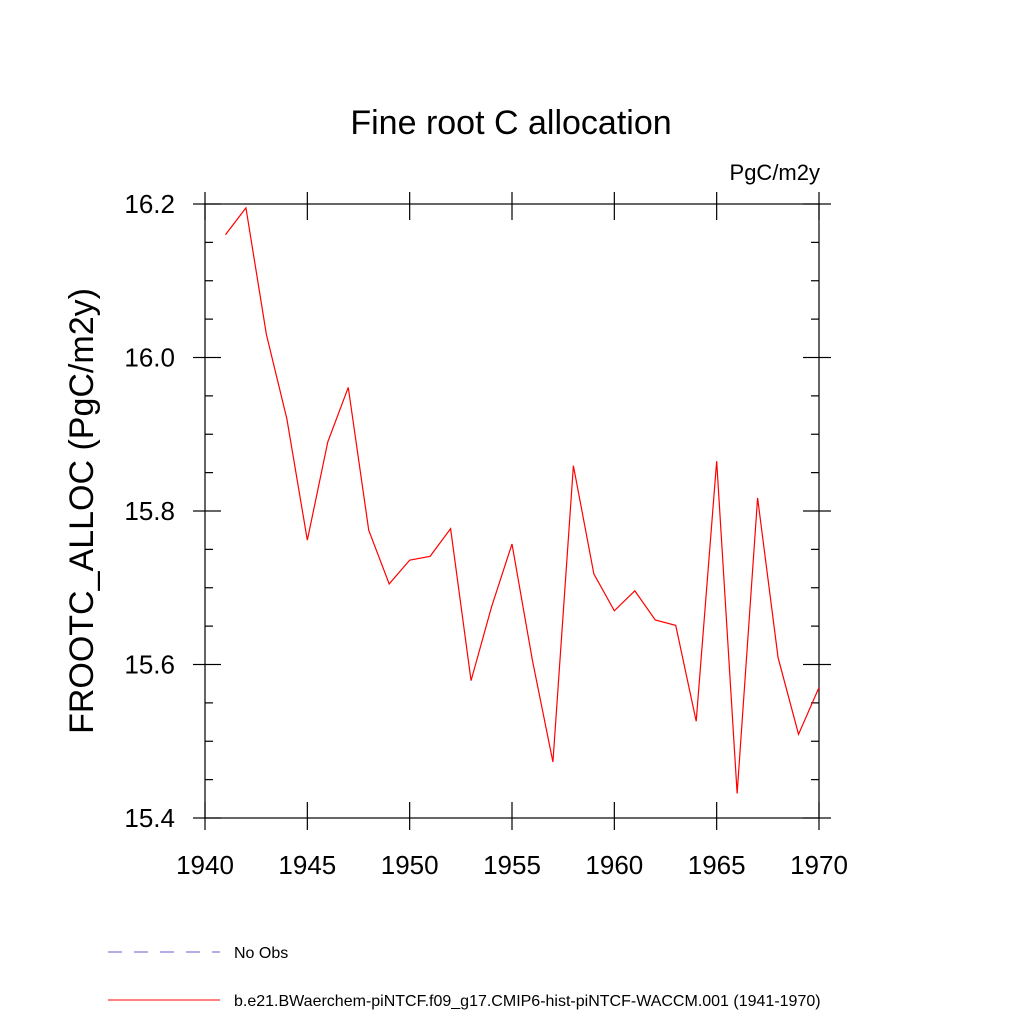 This screenshot has height=1024, width=1024. Describe the element at coordinates (410, 865) in the screenshot. I see `x-tick-label: 1950` at that location.